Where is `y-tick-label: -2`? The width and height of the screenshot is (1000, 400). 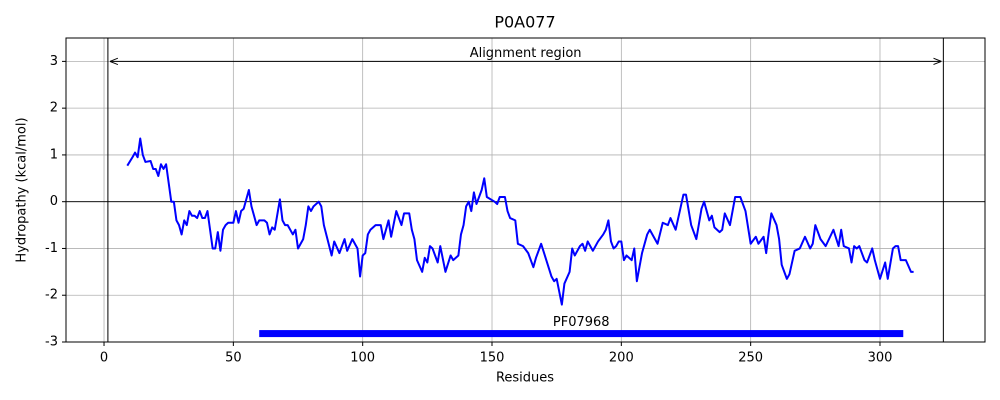 y-tick-label: -2 is located at coordinates (51, 295).